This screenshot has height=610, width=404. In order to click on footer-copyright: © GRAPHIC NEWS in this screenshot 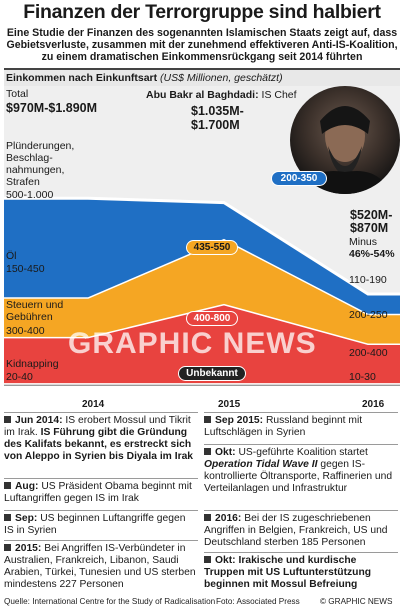, I will do `click(356, 601)`.